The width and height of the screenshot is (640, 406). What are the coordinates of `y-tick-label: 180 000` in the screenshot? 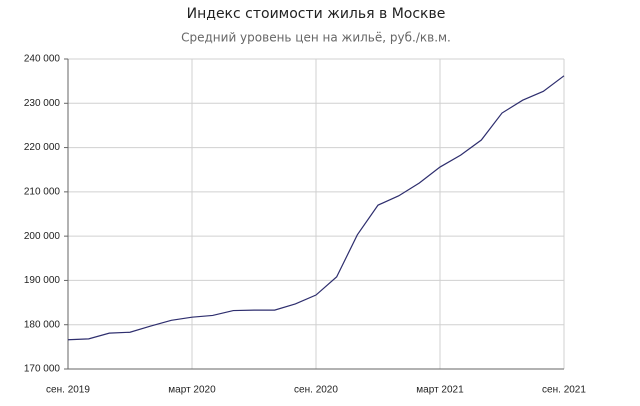 It's located at (42, 324).